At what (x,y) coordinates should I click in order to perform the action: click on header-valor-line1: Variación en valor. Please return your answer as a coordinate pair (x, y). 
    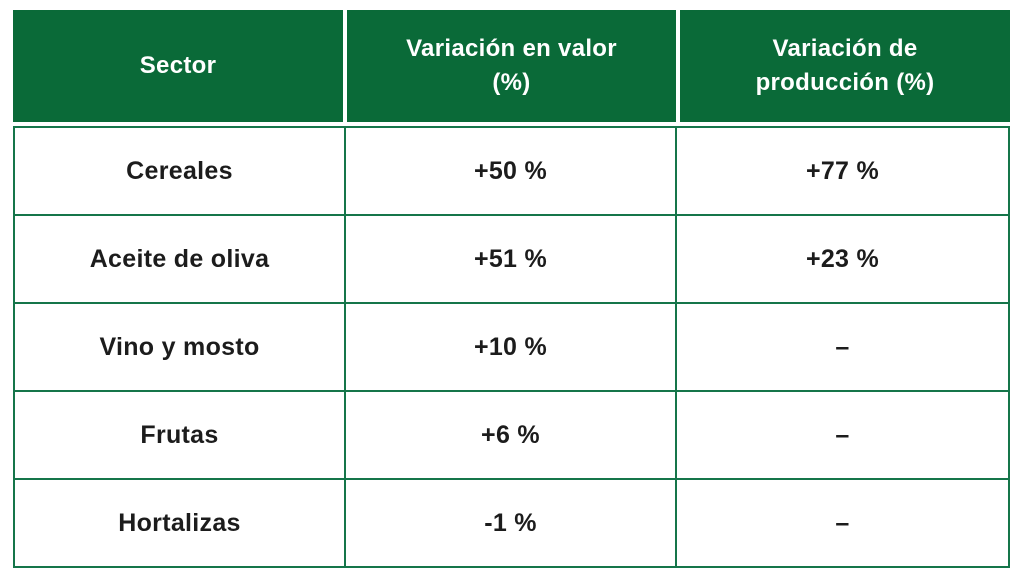
    Looking at the image, I should click on (511, 48).